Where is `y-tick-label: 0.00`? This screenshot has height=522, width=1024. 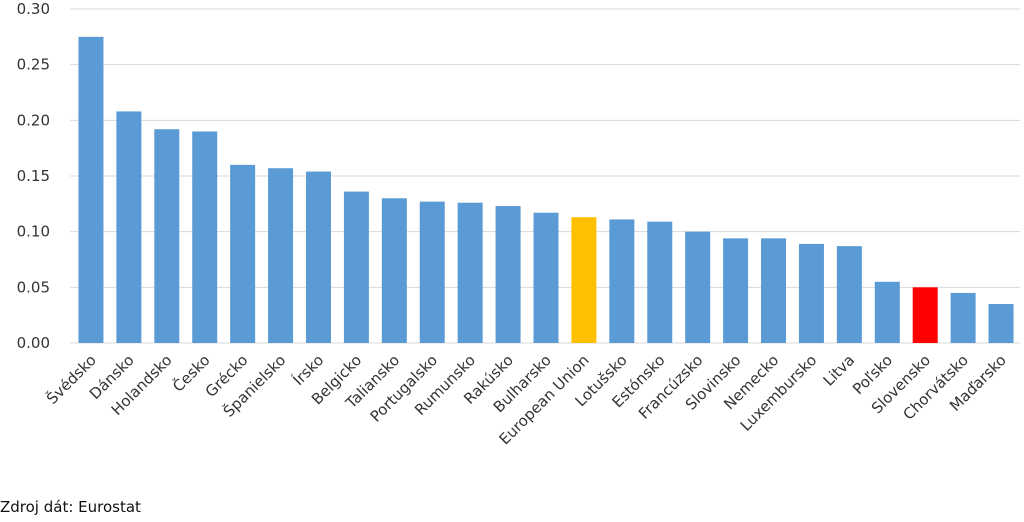 y-tick-label: 0.00 is located at coordinates (33, 343).